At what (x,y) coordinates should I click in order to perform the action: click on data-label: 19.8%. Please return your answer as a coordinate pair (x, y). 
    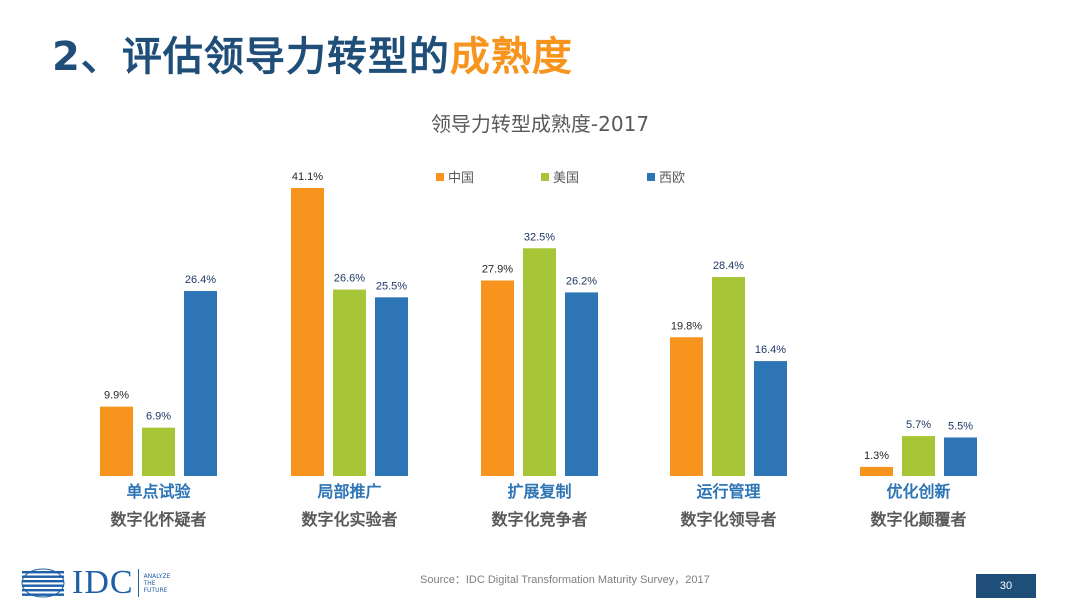
    Looking at the image, I should click on (686, 326).